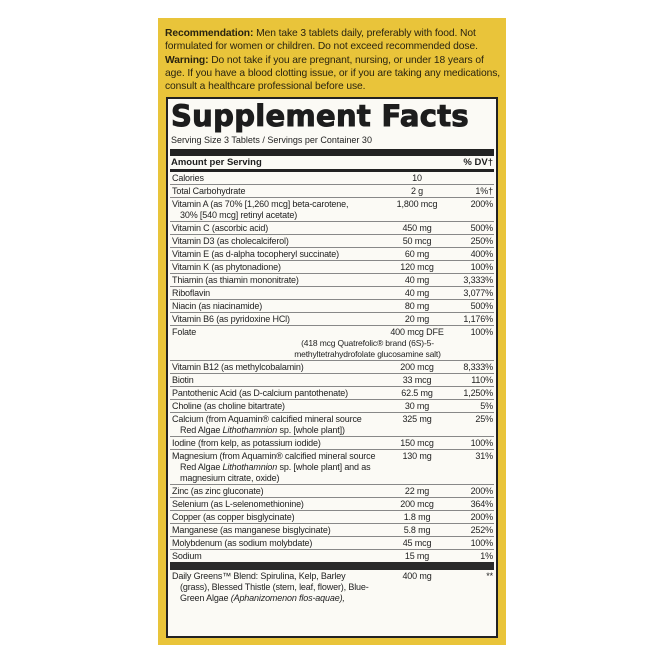  I want to click on dv-value: 1%, so click(486, 556).